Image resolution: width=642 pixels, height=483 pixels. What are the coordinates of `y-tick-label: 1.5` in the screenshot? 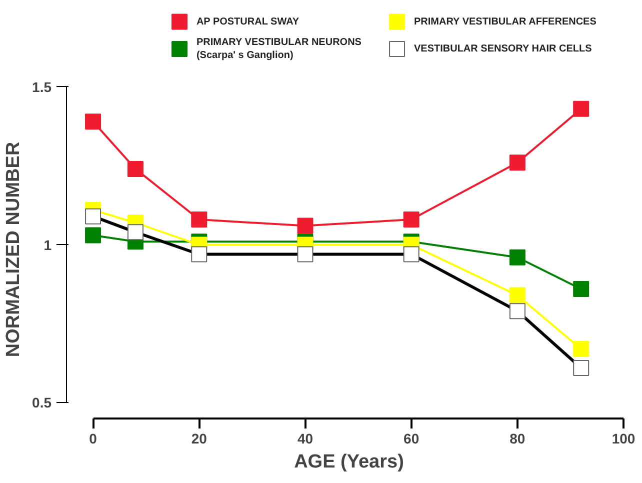 It's located at (42, 86).